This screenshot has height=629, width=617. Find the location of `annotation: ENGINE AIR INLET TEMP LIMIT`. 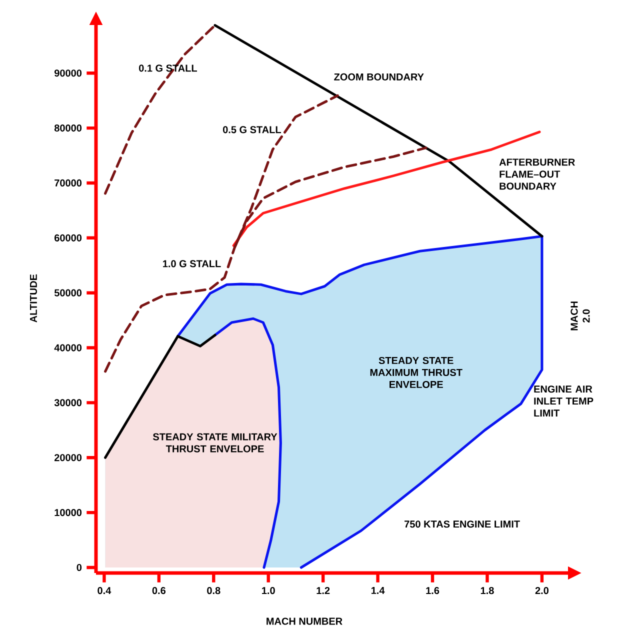

annotation: ENGINE AIR INLET TEMP LIMIT is located at coordinates (564, 401).